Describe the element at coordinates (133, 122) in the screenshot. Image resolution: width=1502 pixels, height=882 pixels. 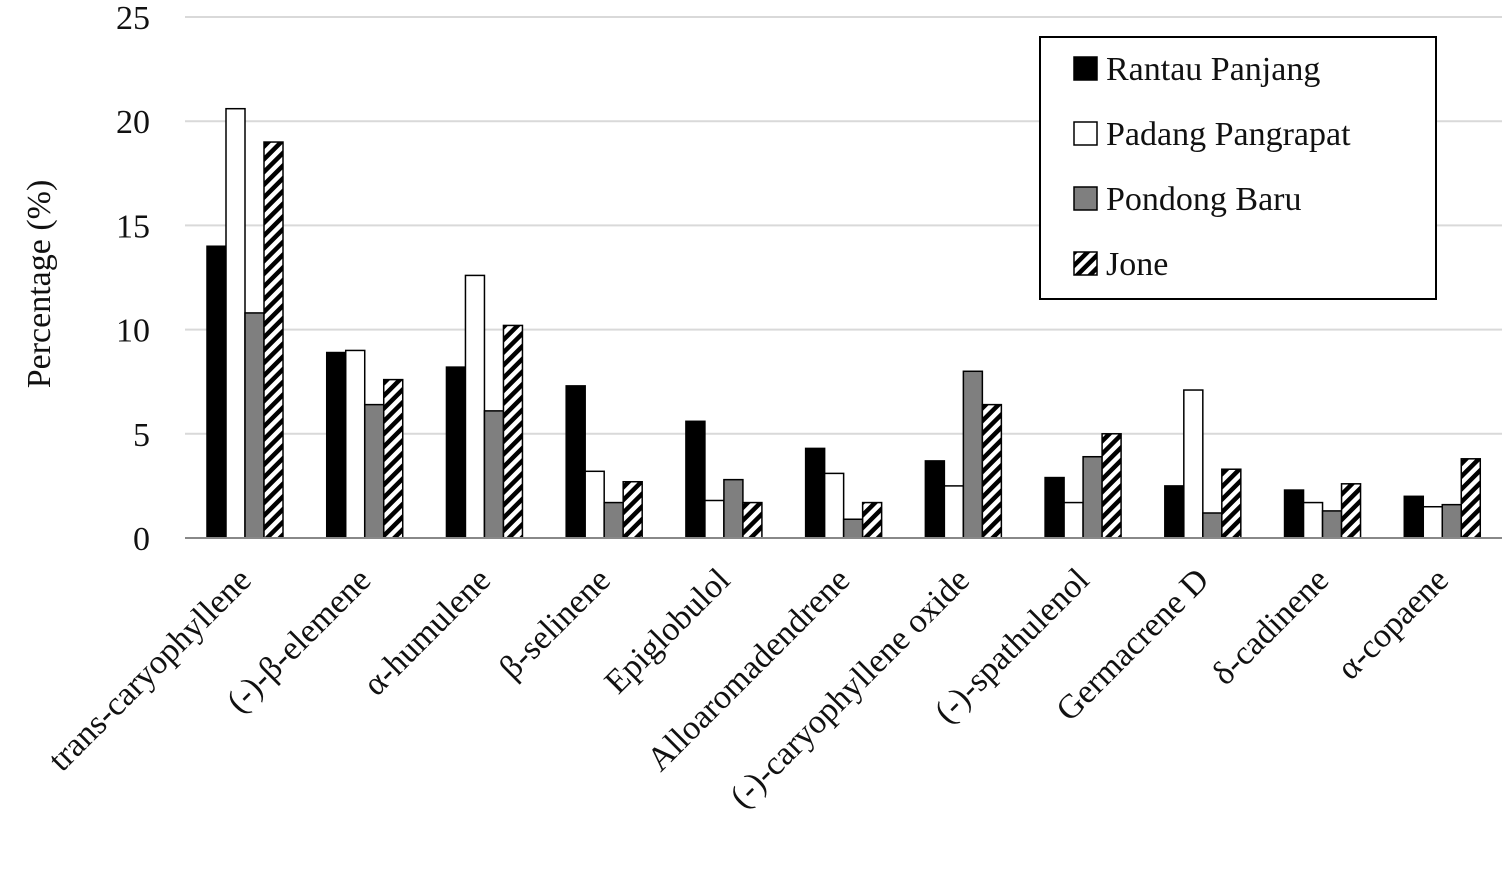
I see `y-tick-label: 20` at that location.